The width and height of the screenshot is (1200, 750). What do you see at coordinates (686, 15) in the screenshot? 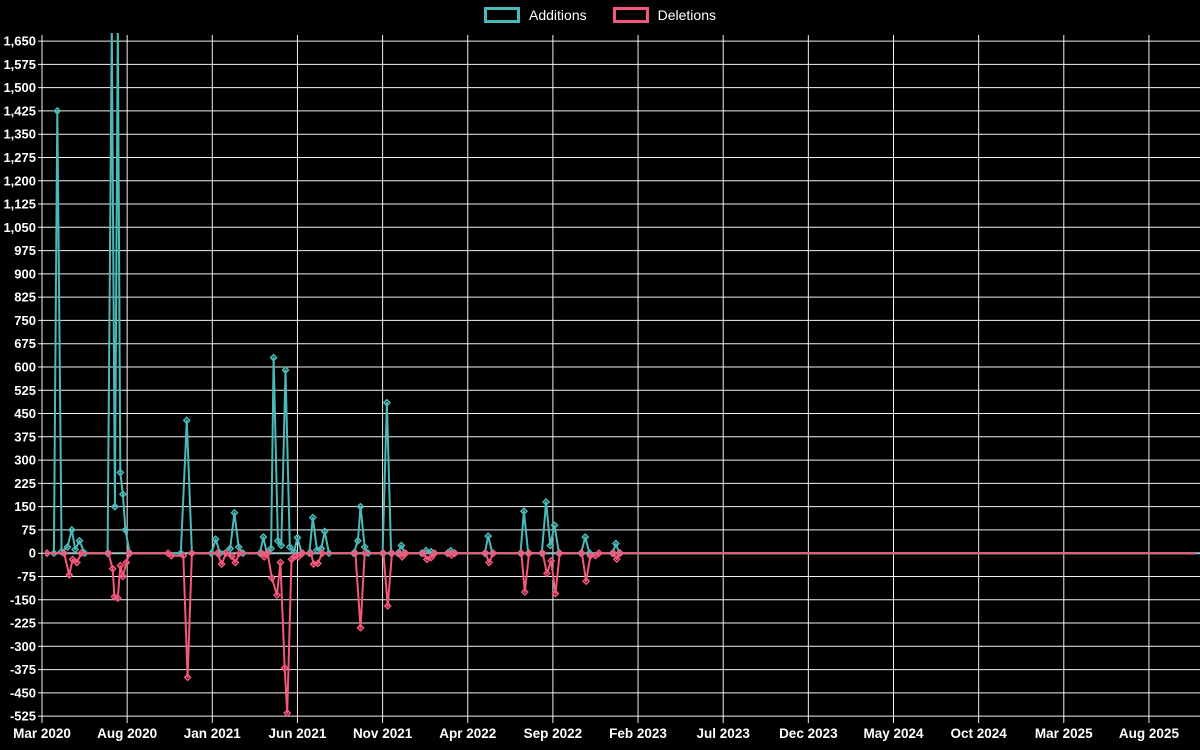
I see `deletions-legend-label: Deletions` at bounding box center [686, 15].